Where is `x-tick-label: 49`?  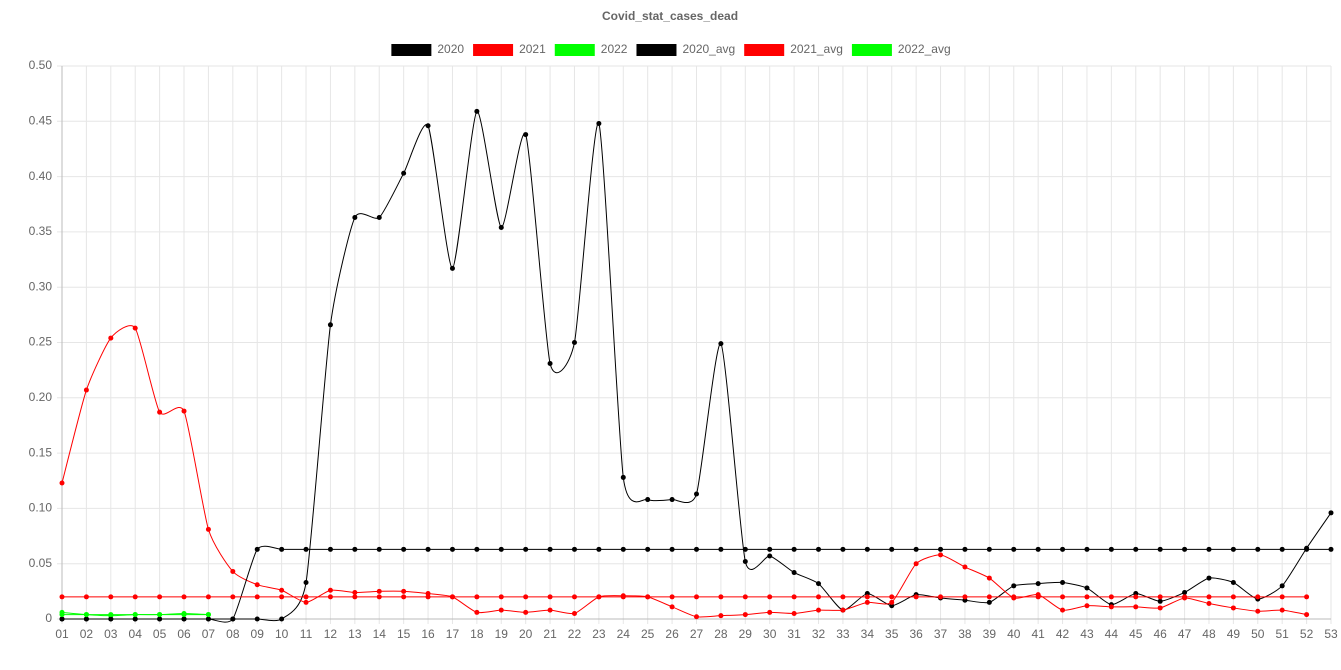
x-tick-label: 49 is located at coordinates (1234, 634).